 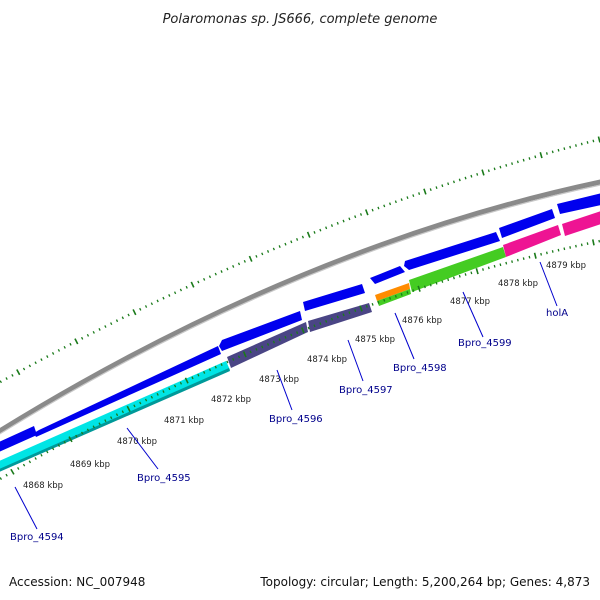 I want to click on gene-block-orange, so click(x=392, y=292).